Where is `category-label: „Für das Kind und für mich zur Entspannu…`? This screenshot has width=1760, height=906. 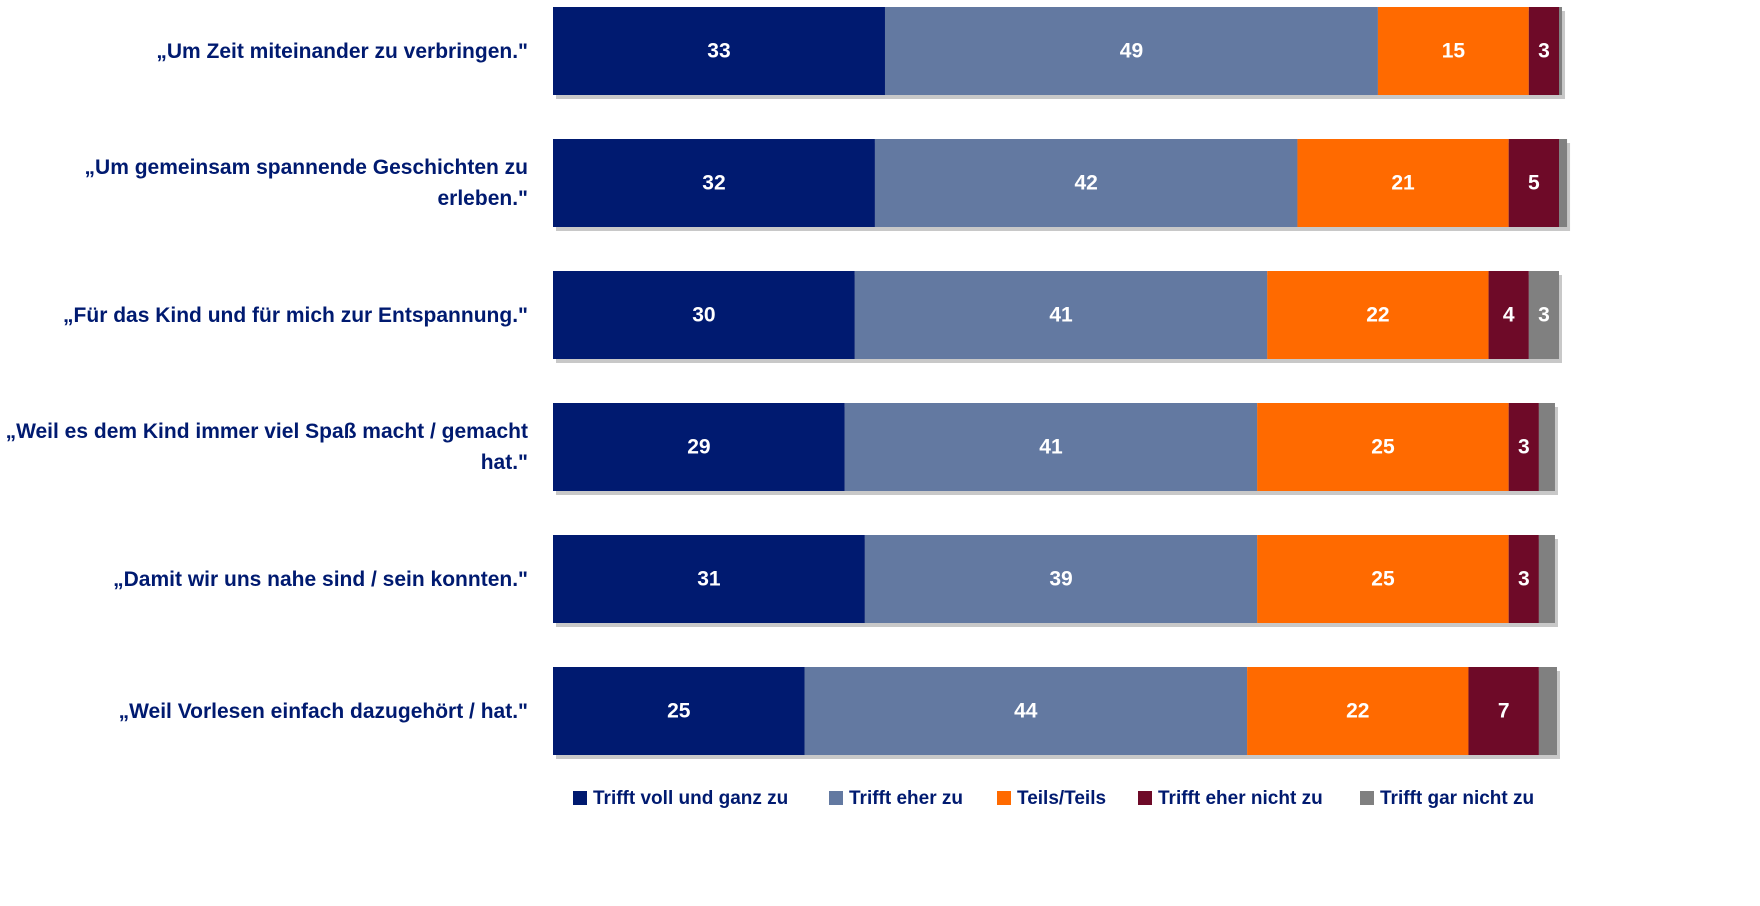 category-label: „Für das Kind und für mich zur Entspannu… is located at coordinates (295, 315).